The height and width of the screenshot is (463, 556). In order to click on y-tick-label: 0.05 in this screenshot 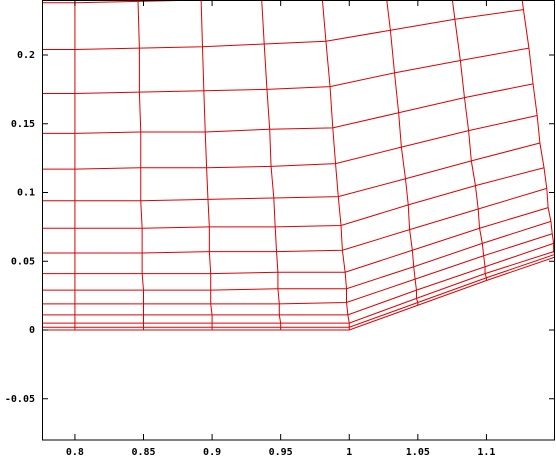, I will do `click(23, 261)`.